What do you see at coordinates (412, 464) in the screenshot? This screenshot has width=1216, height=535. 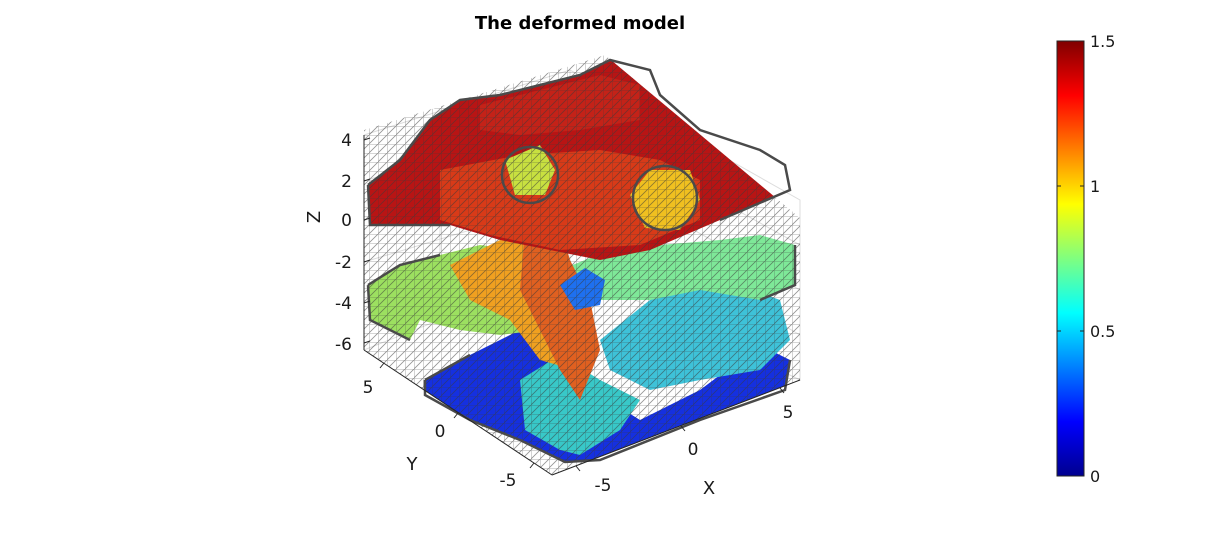 I see `y-axis-label: Y` at bounding box center [412, 464].